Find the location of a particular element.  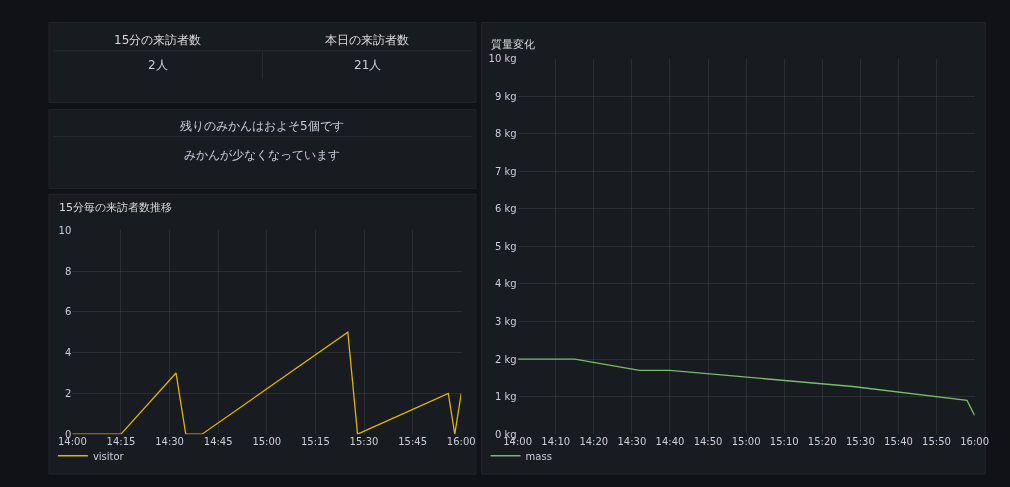

x-tick-label: 14:50 is located at coordinates (708, 442).